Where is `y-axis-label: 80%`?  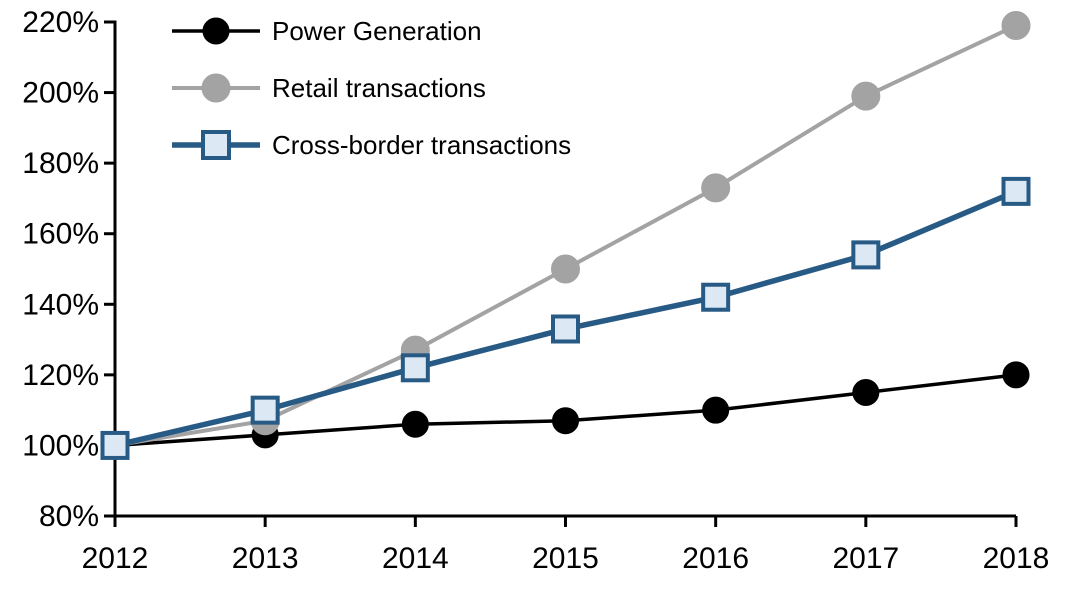 y-axis-label: 80% is located at coordinates (69, 516).